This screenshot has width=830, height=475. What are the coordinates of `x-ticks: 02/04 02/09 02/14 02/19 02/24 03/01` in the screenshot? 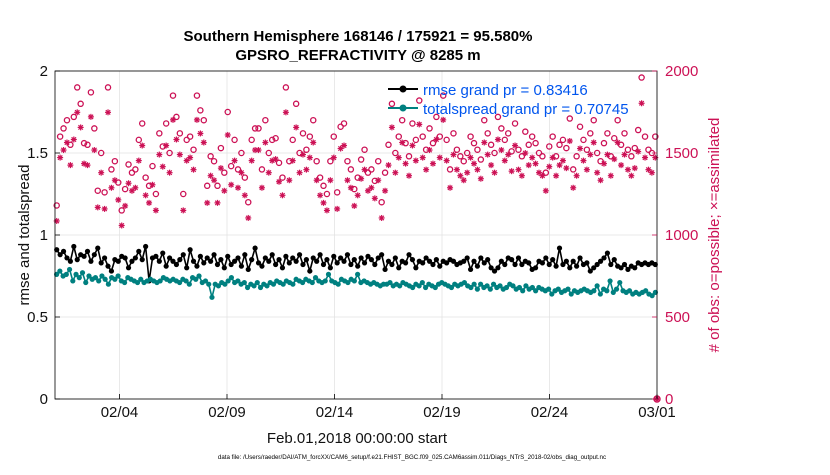 It's located at (388, 407).